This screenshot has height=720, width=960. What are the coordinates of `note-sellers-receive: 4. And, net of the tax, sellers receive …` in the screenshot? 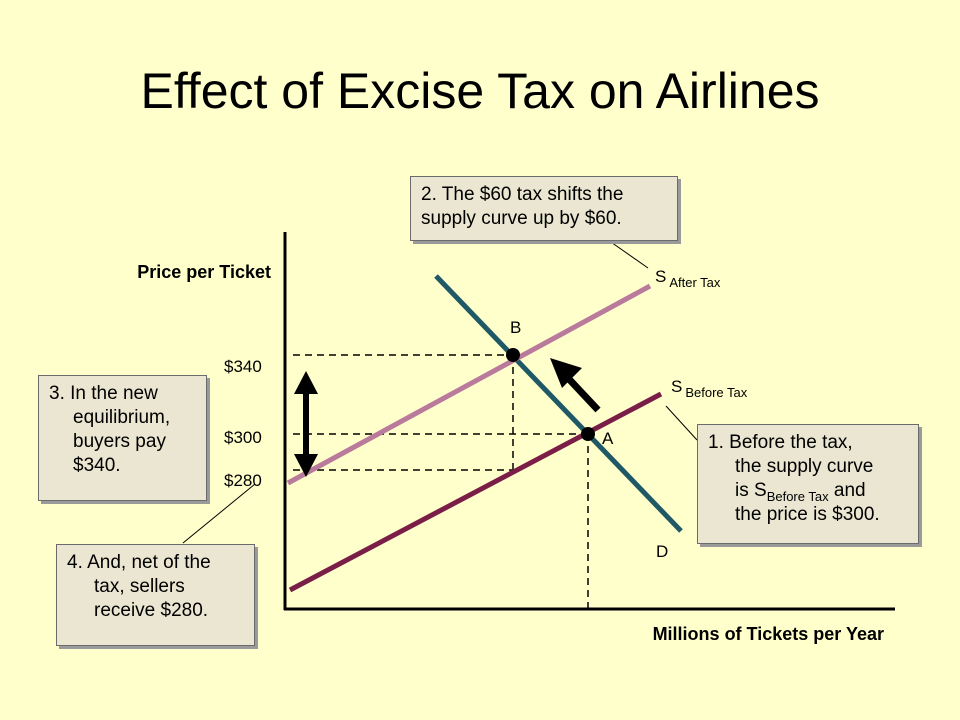 It's located at (155, 595).